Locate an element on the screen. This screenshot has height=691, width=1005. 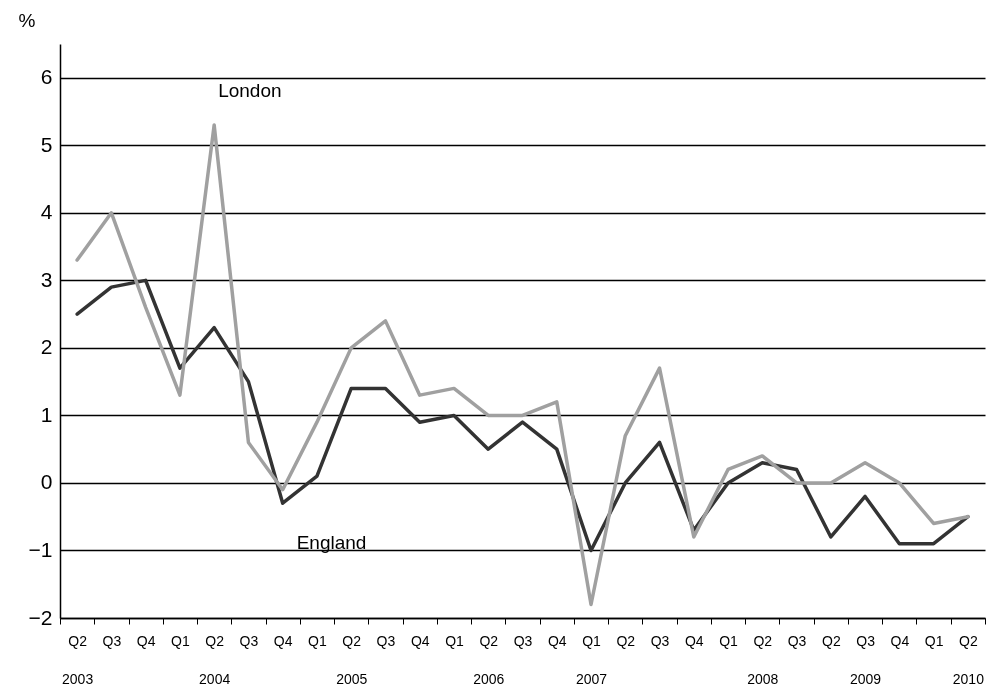
series-label: London is located at coordinates (250, 91).